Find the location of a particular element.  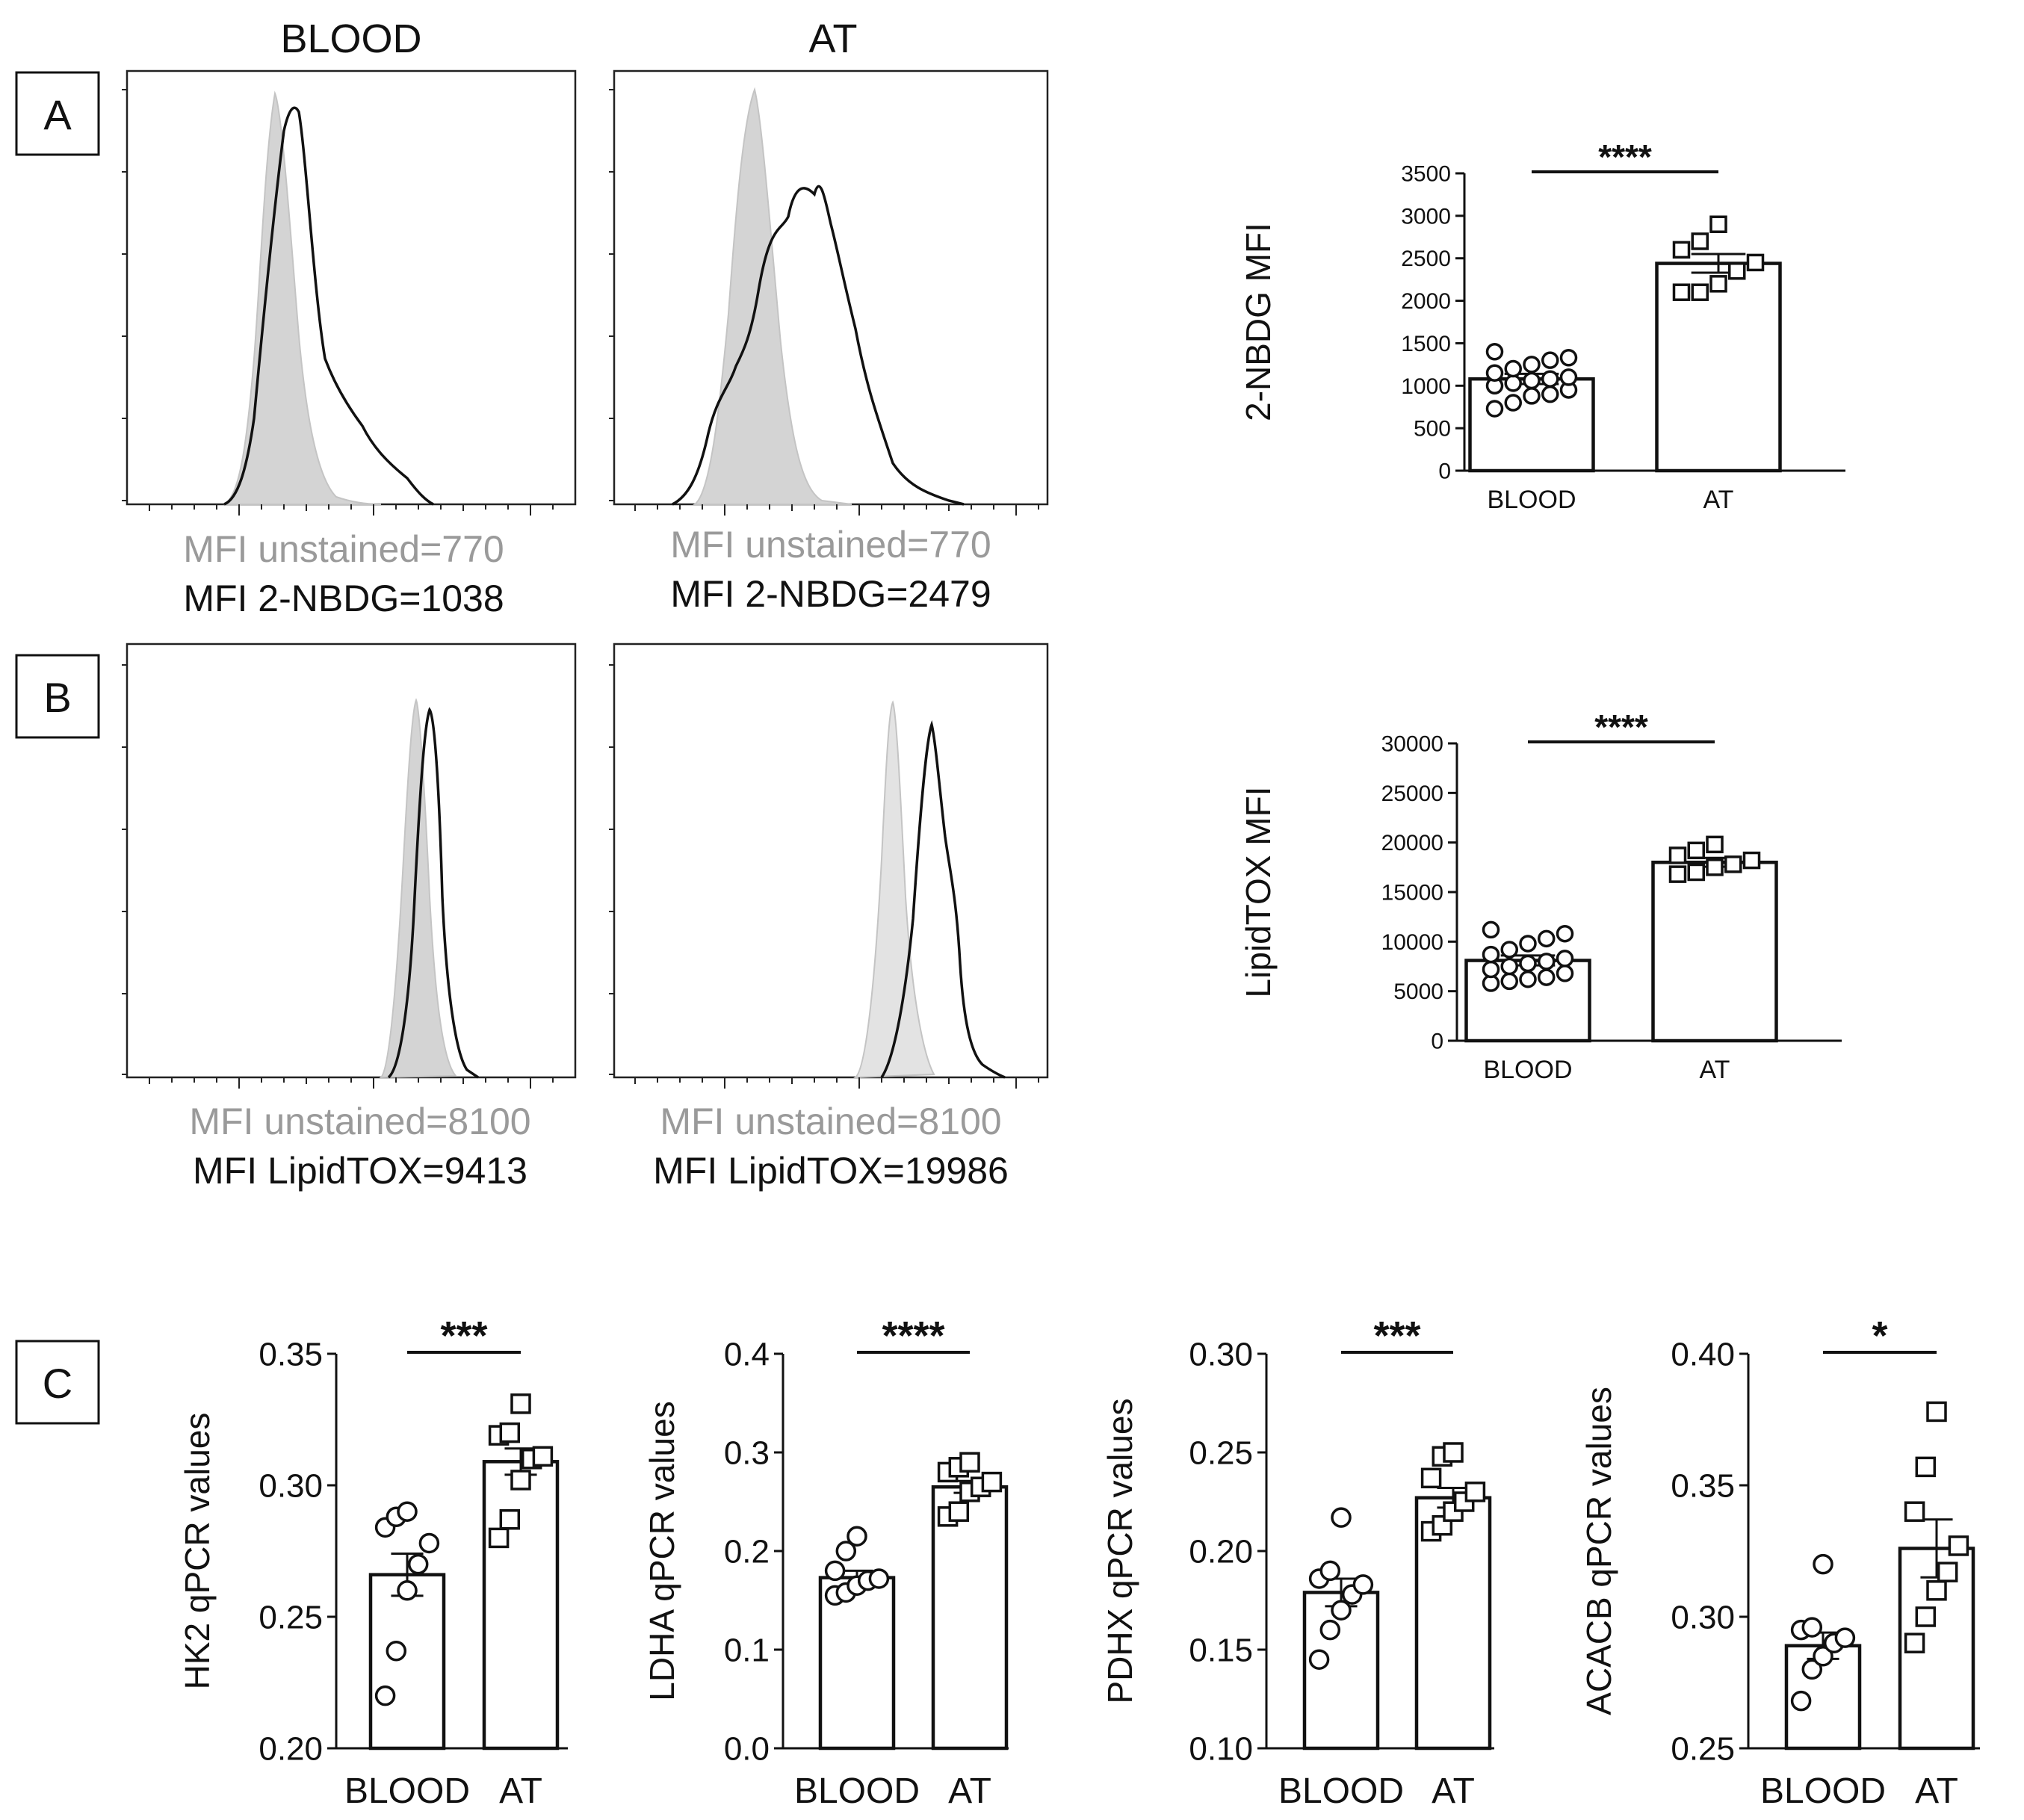

y-tick-label: 20000 is located at coordinates (1412, 843).